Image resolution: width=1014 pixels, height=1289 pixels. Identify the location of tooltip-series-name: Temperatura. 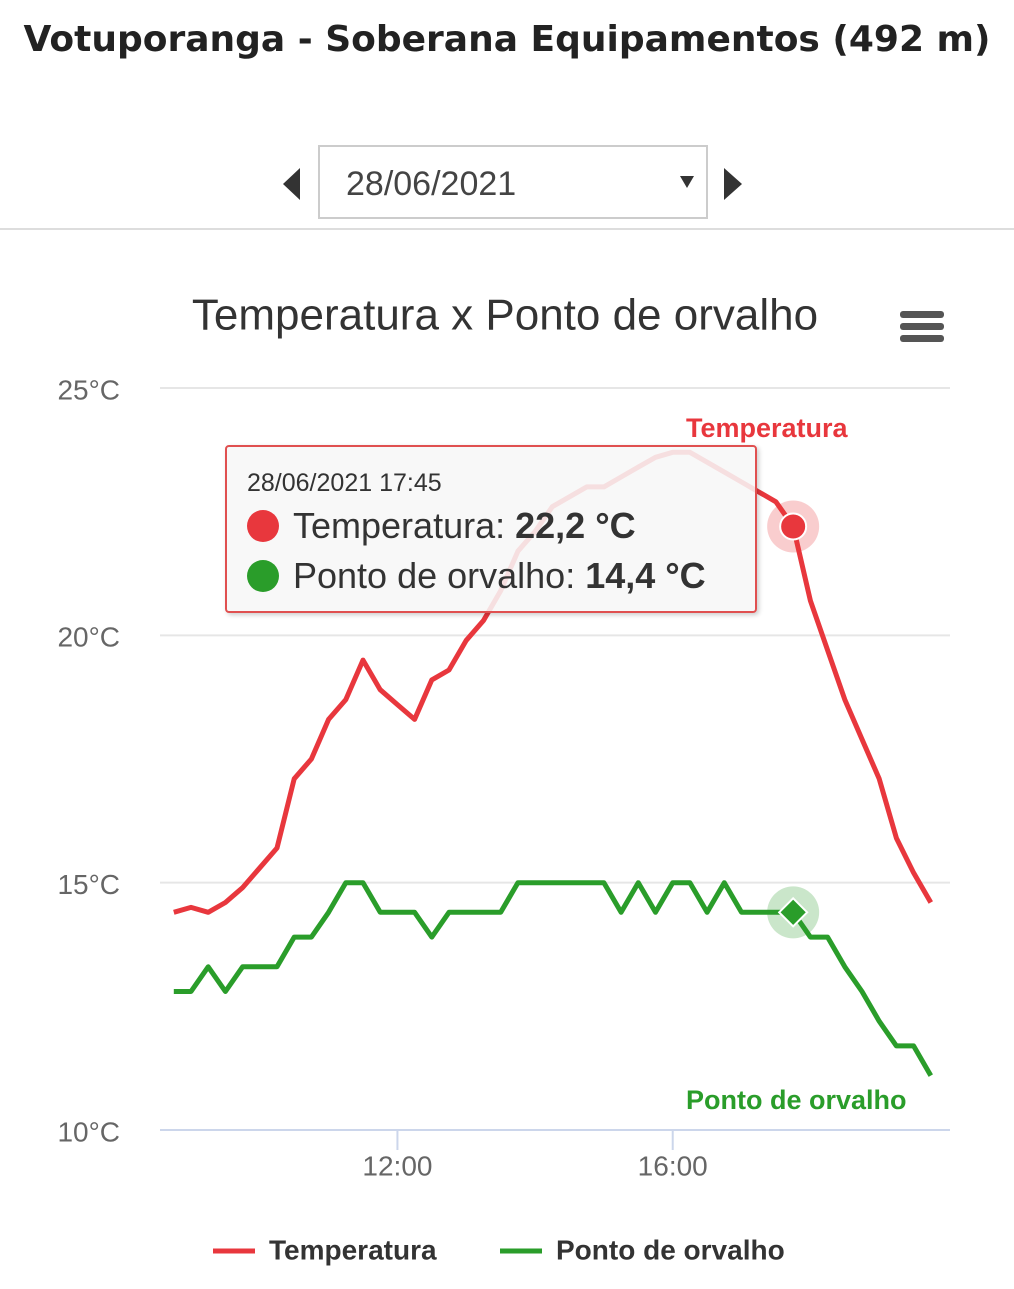
(399, 525).